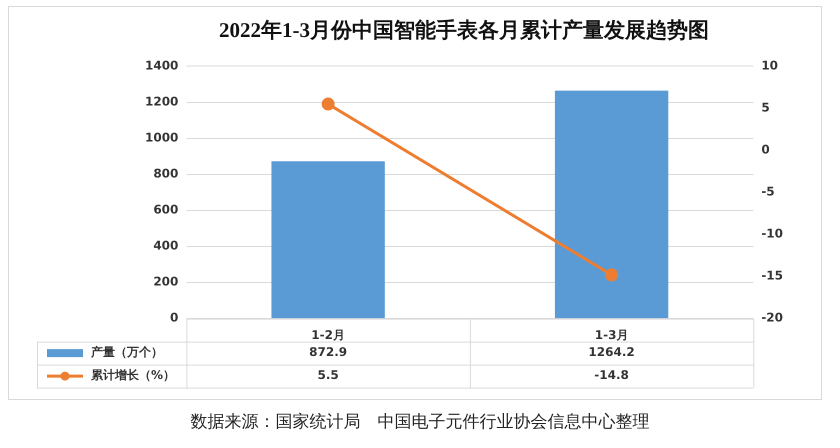 This screenshot has width=840, height=448. Describe the element at coordinates (165, 245) in the screenshot. I see `y-tick-label: 400` at that location.